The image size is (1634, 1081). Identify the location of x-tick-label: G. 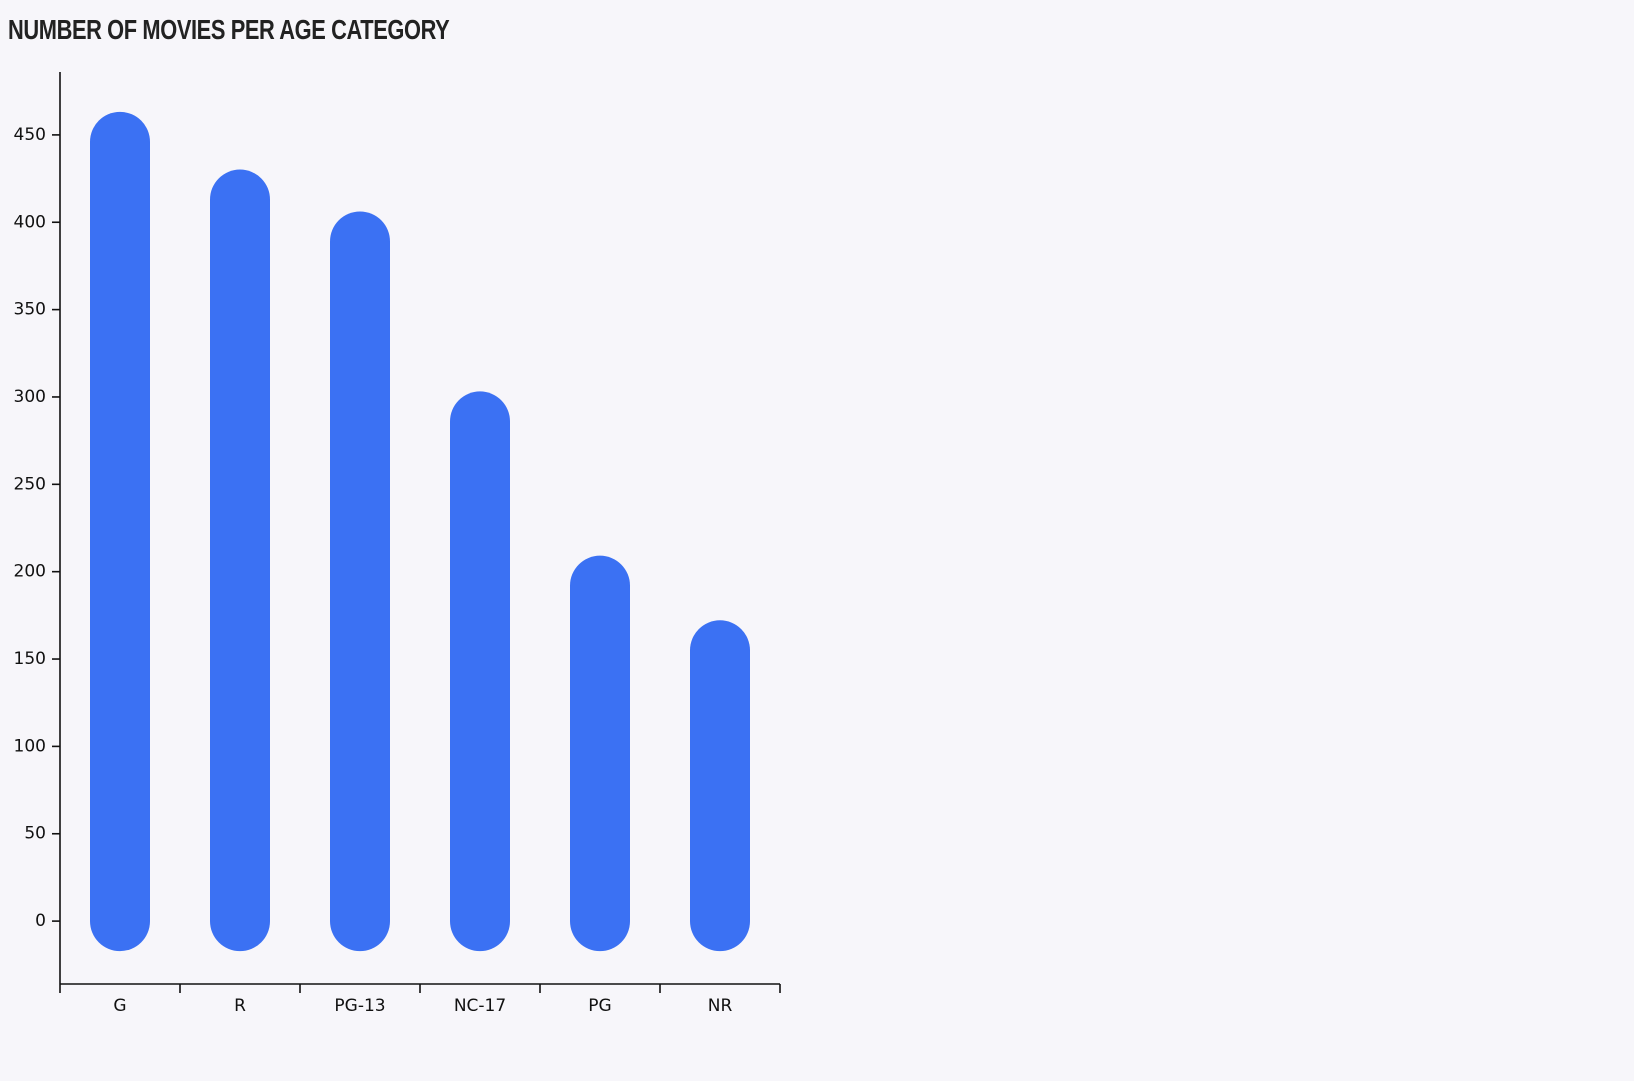
(119, 1006).